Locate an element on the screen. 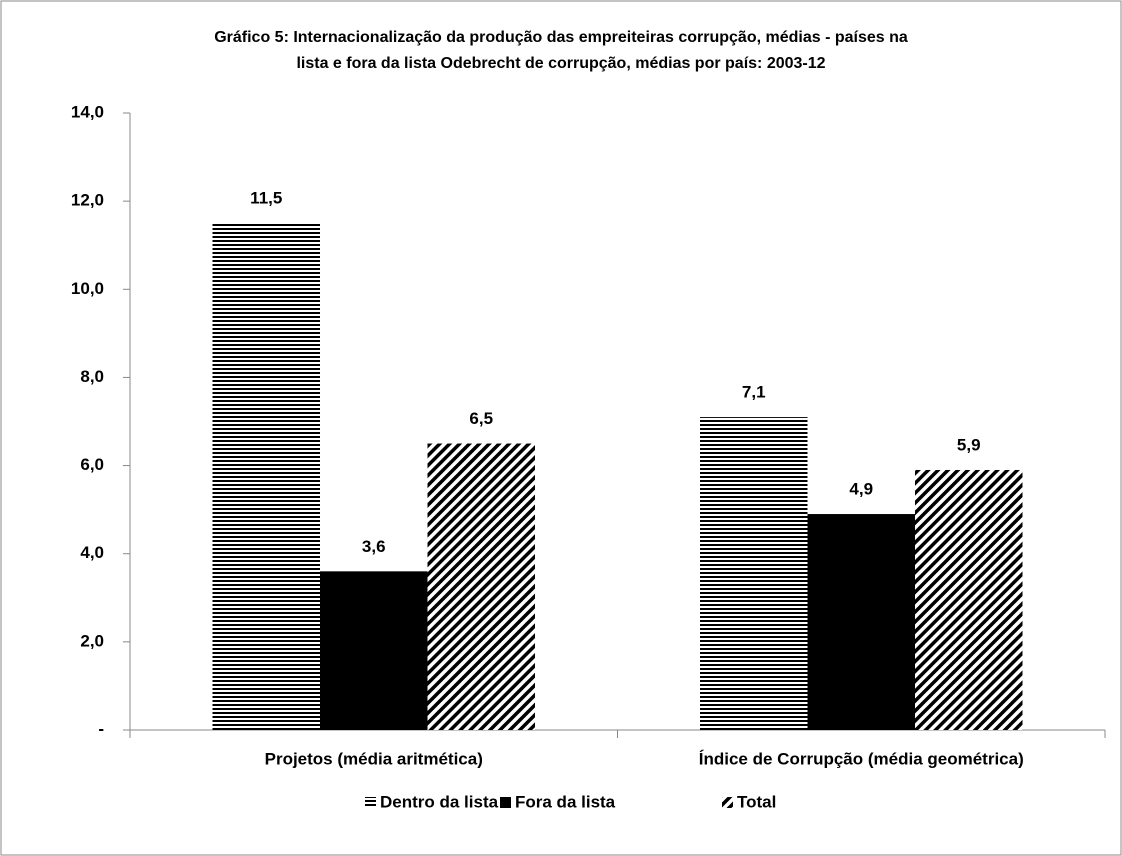  y-tick-label: 8,0 is located at coordinates (92, 376).